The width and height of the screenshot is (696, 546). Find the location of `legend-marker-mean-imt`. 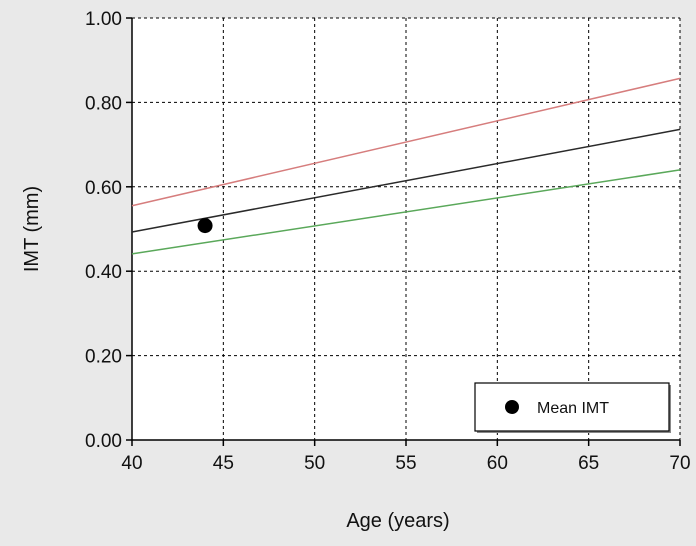

legend-marker-mean-imt is located at coordinates (512, 407).